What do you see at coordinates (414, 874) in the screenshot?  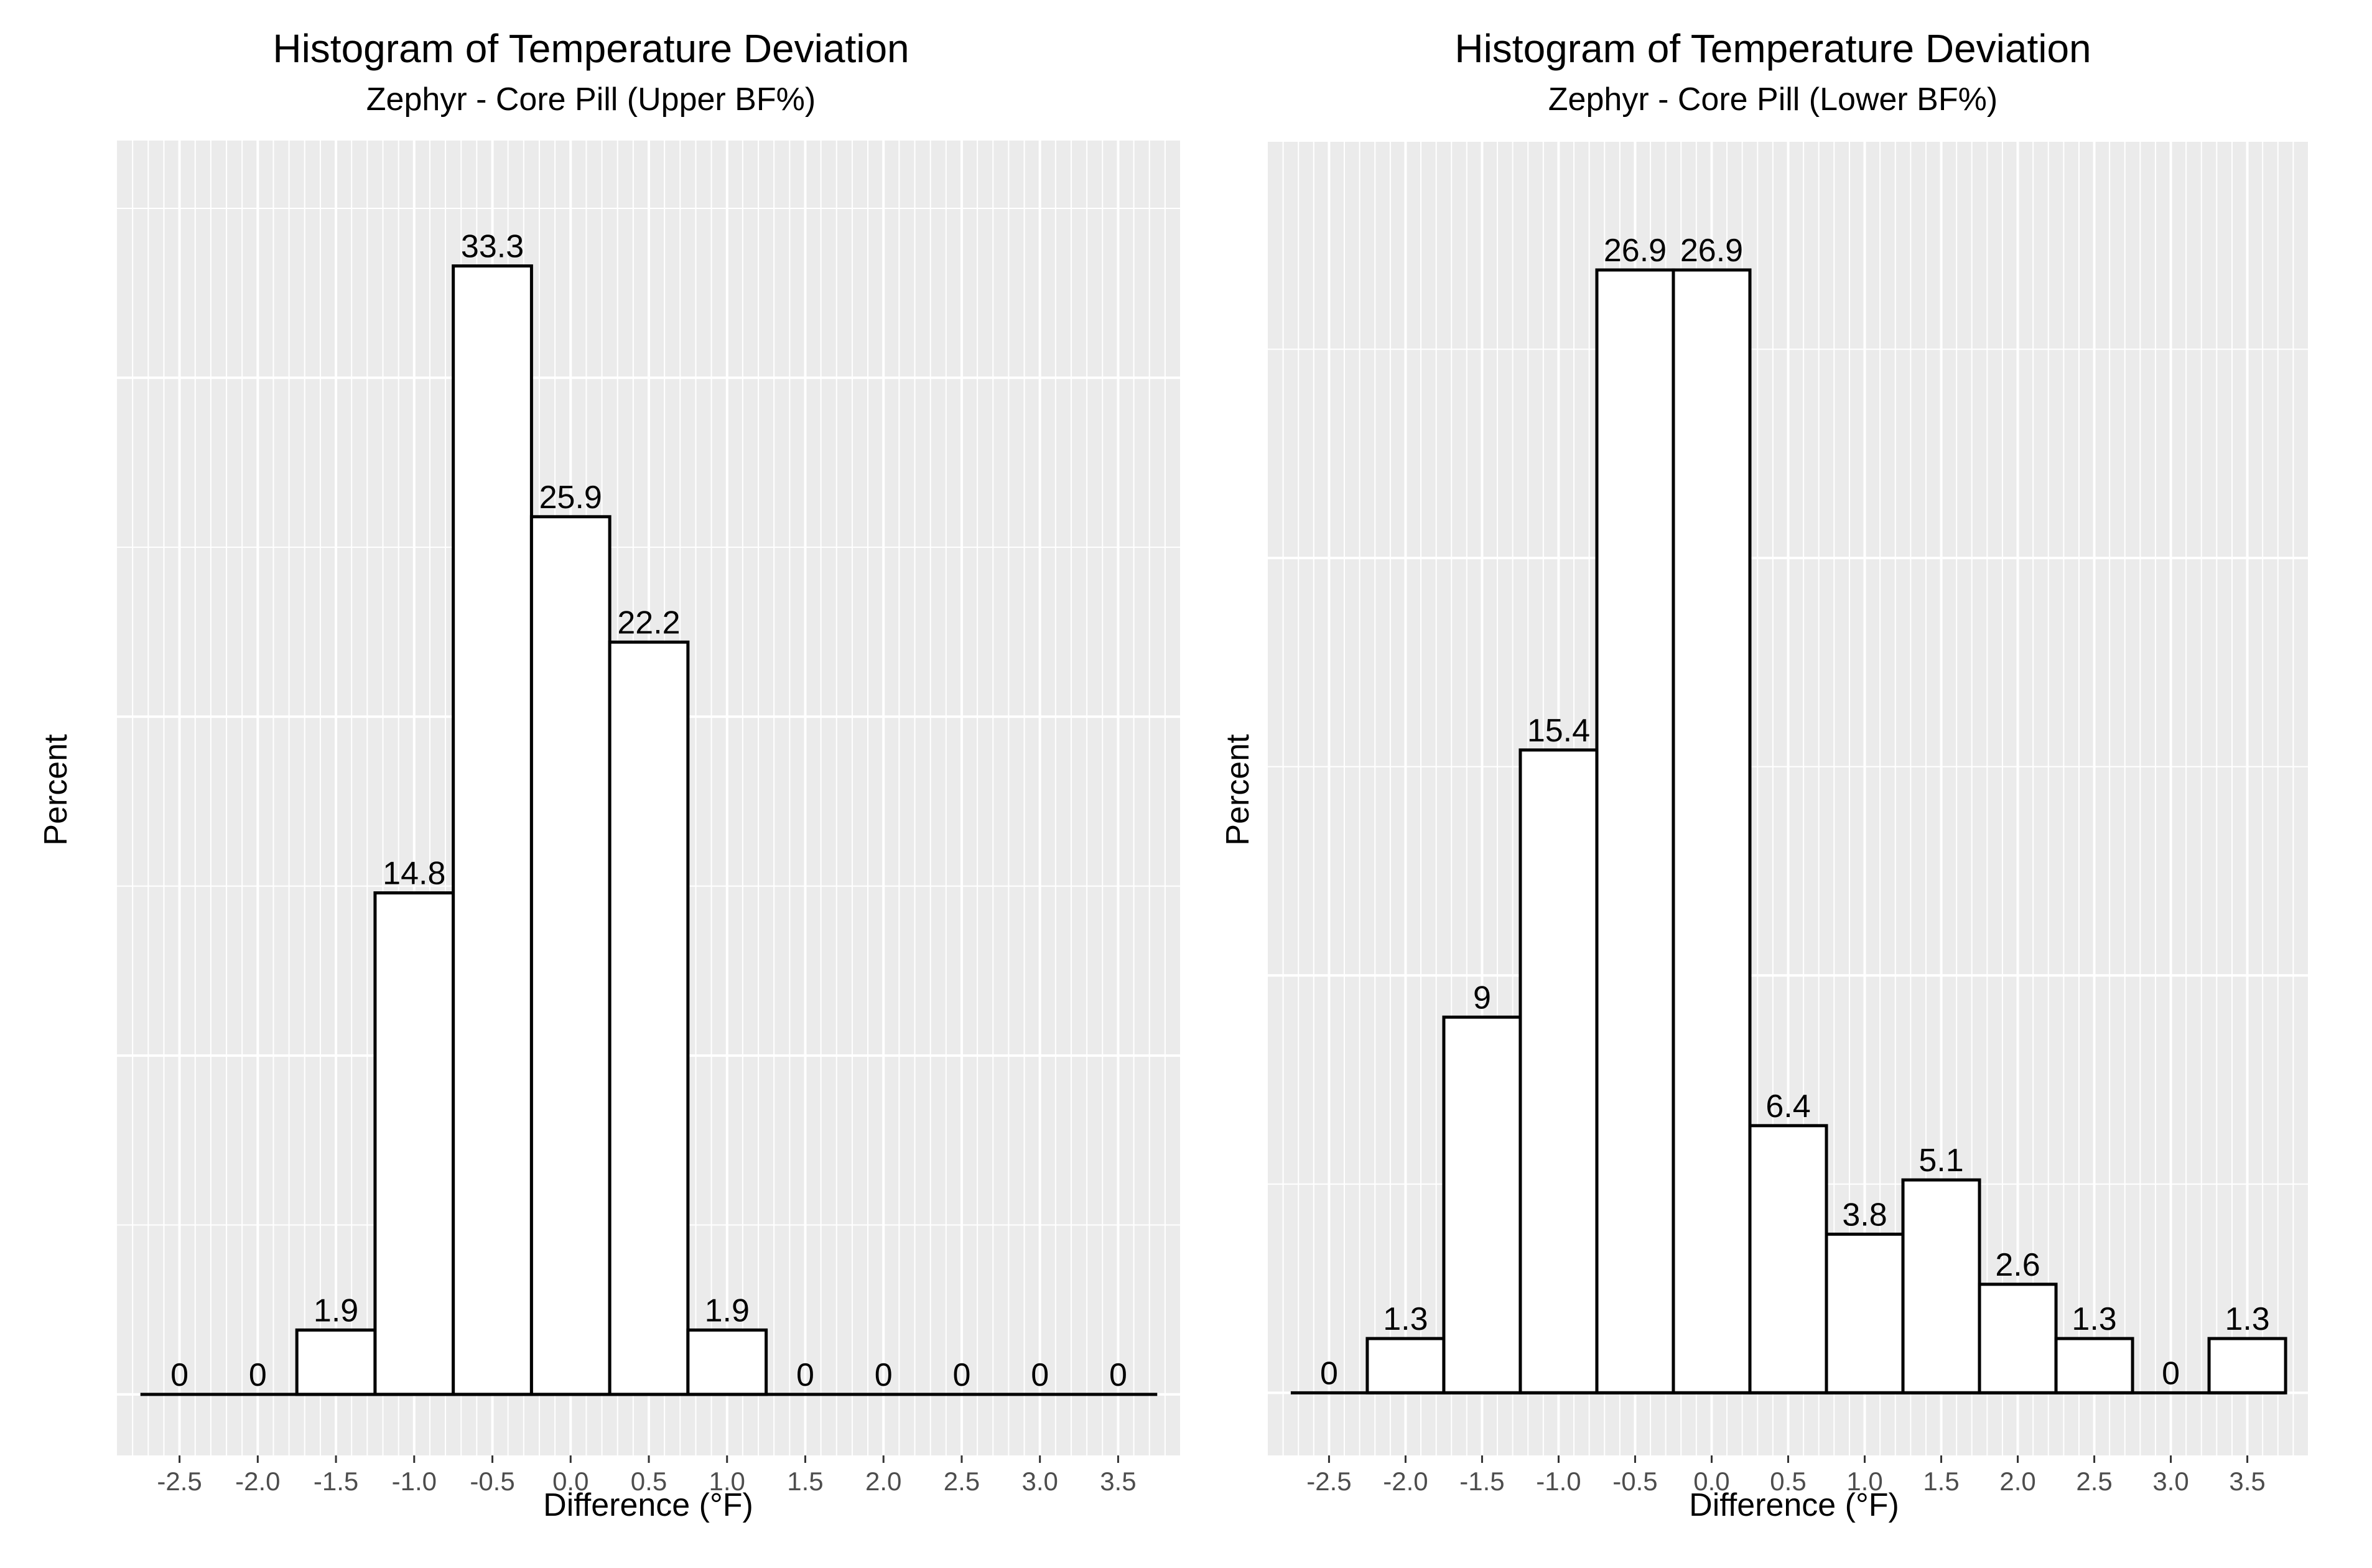 I see `data-label: 14.8` at bounding box center [414, 874].